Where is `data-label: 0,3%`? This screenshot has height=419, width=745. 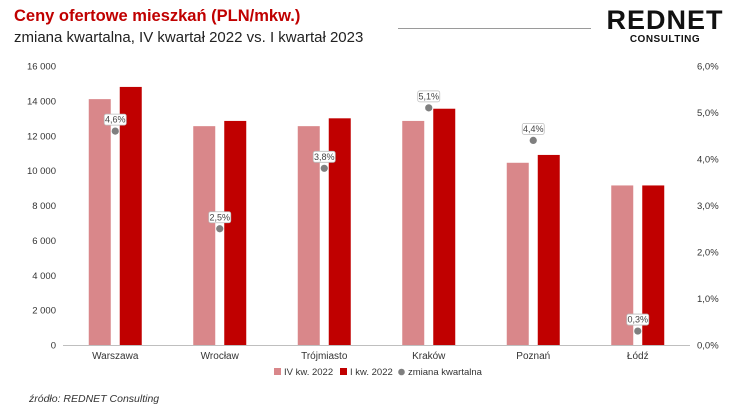 data-label: 0,3% is located at coordinates (637, 320).